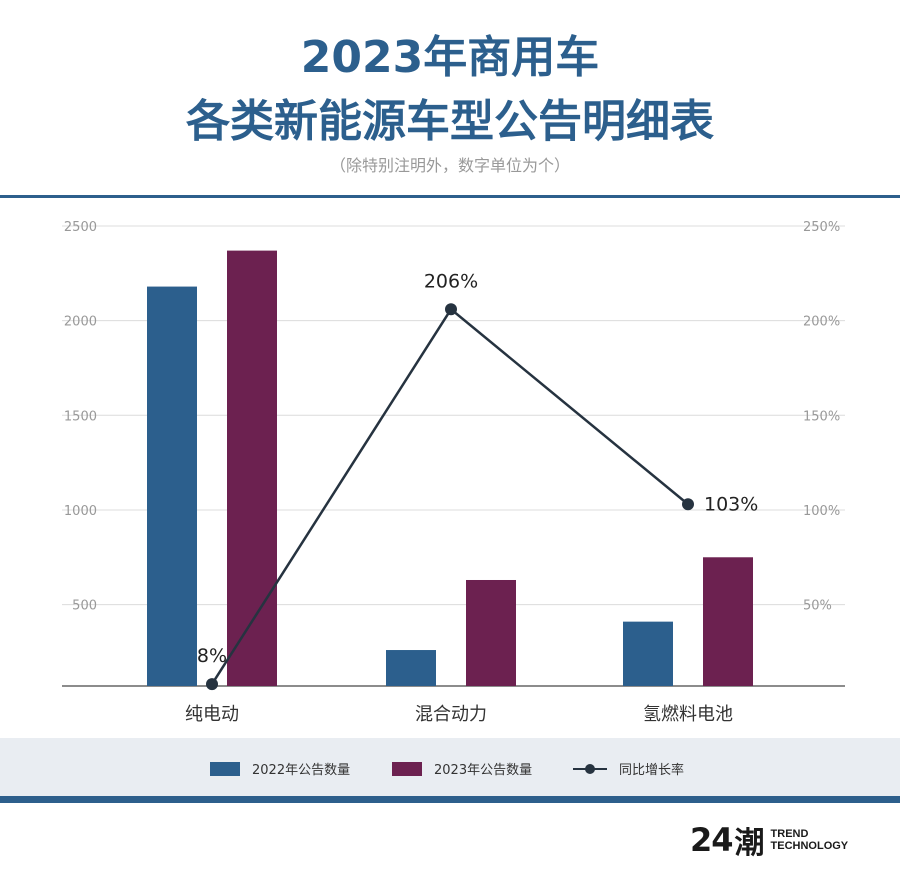 Image resolution: width=900 pixels, height=880 pixels. What do you see at coordinates (809, 846) in the screenshot?
I see `logo-english-line-2: TECHNOLOGY` at bounding box center [809, 846].